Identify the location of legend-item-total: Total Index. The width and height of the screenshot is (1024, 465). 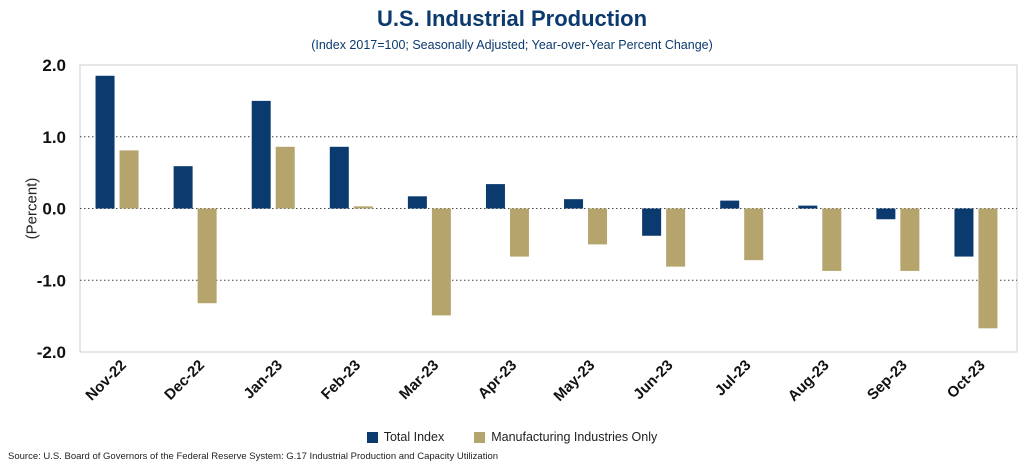
(405, 437).